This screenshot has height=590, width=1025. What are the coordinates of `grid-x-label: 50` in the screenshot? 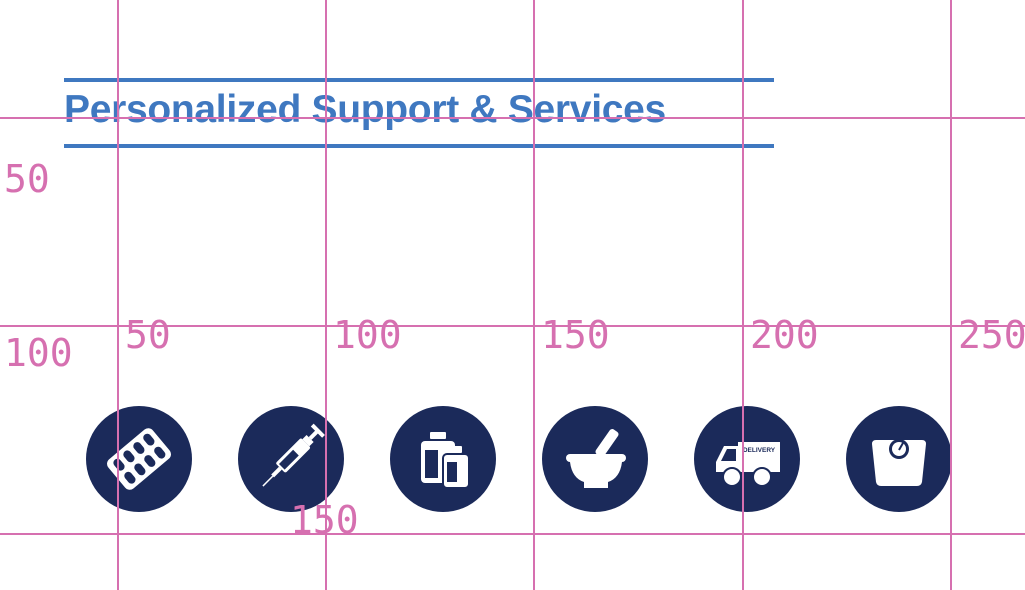 It's located at (148, 335).